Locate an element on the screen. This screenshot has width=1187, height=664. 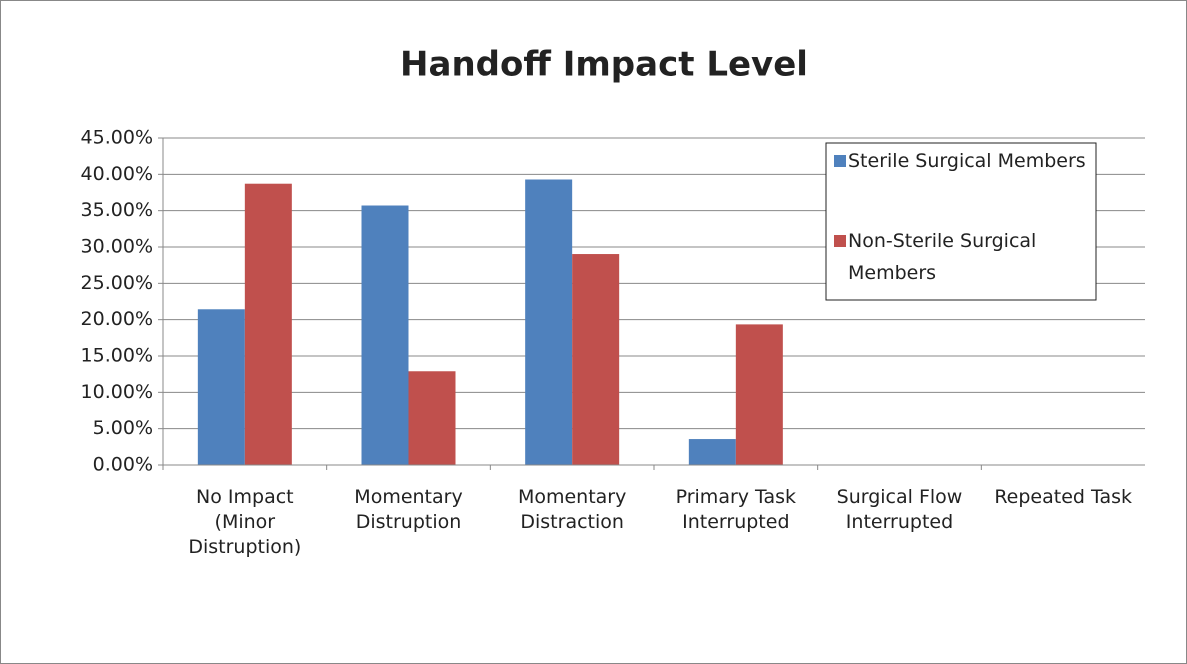
x-tick-label: Repeated Task is located at coordinates (1063, 497).